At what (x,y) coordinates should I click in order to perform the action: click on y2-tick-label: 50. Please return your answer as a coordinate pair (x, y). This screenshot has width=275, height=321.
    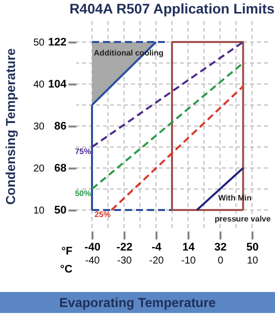
    Looking at the image, I should click on (39, 43).